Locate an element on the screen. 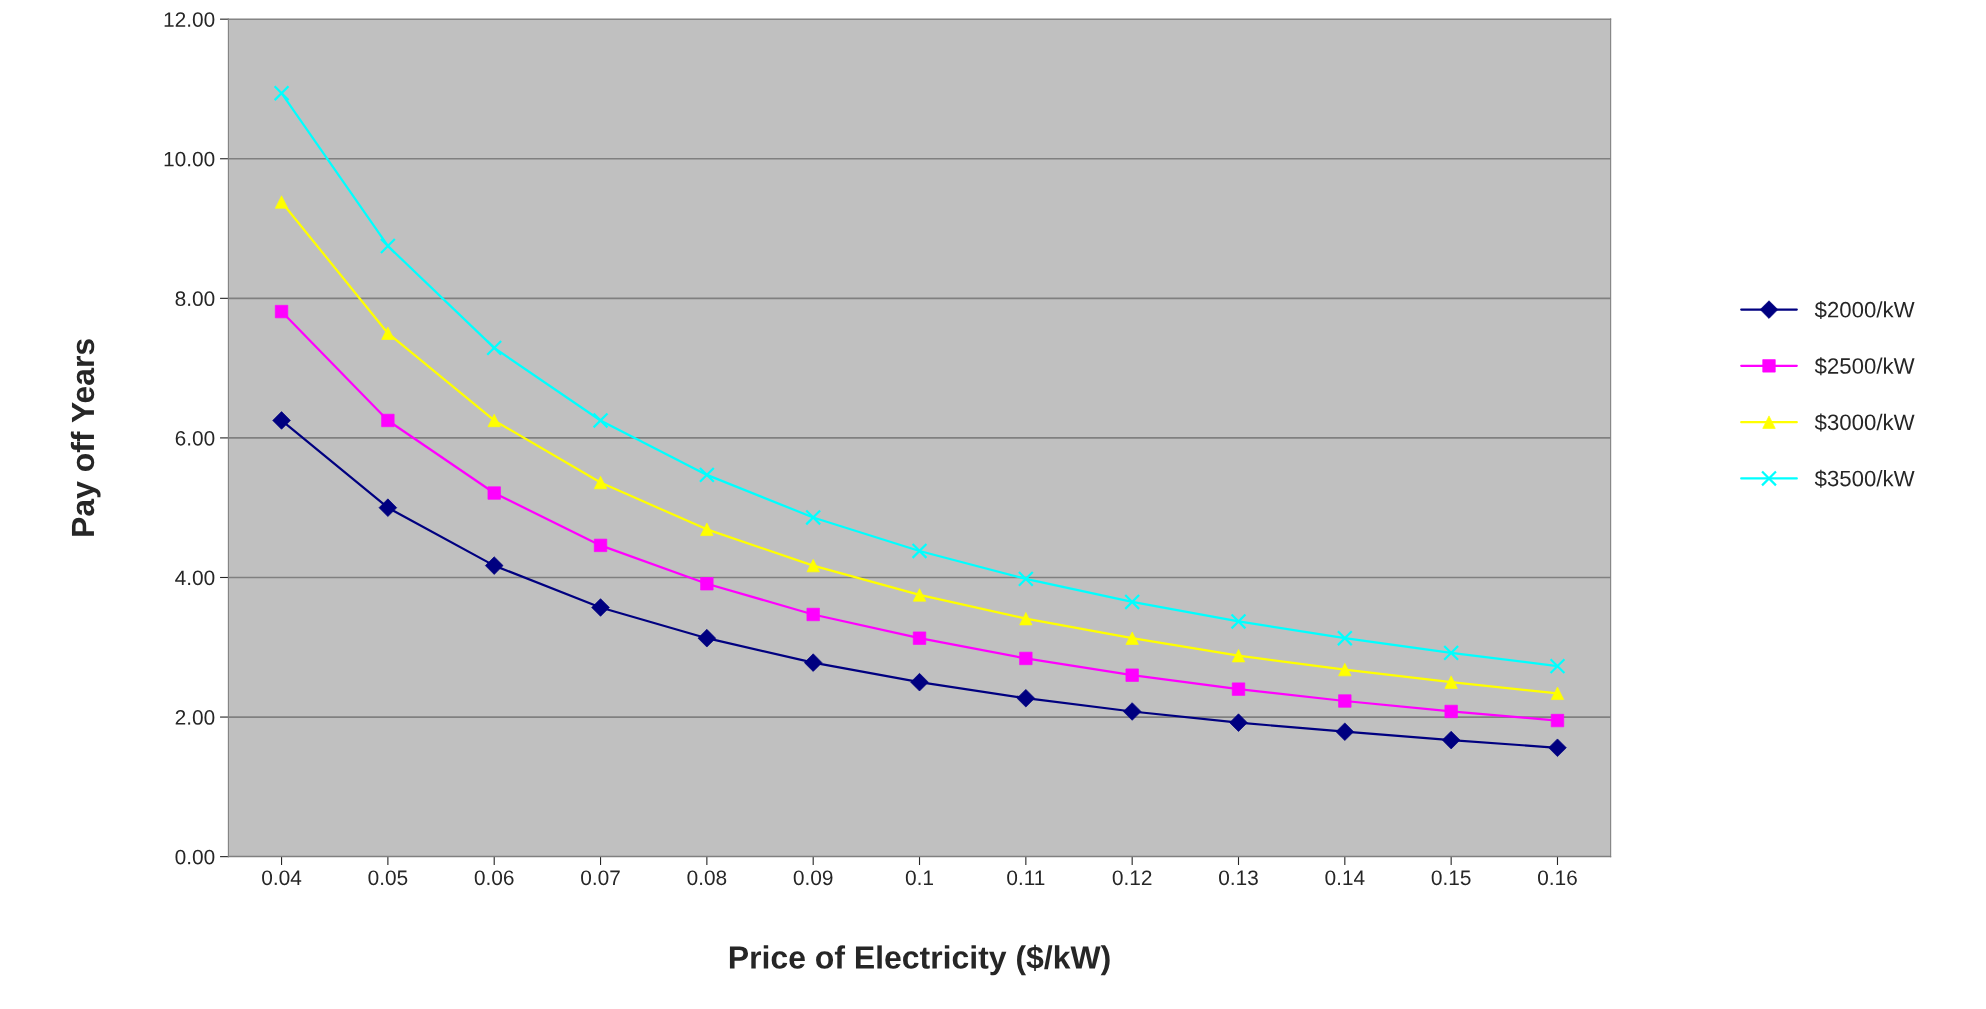 Image resolution: width=1986 pixels, height=1009 pixels. legend-label: $3000/kW is located at coordinates (1864, 422).